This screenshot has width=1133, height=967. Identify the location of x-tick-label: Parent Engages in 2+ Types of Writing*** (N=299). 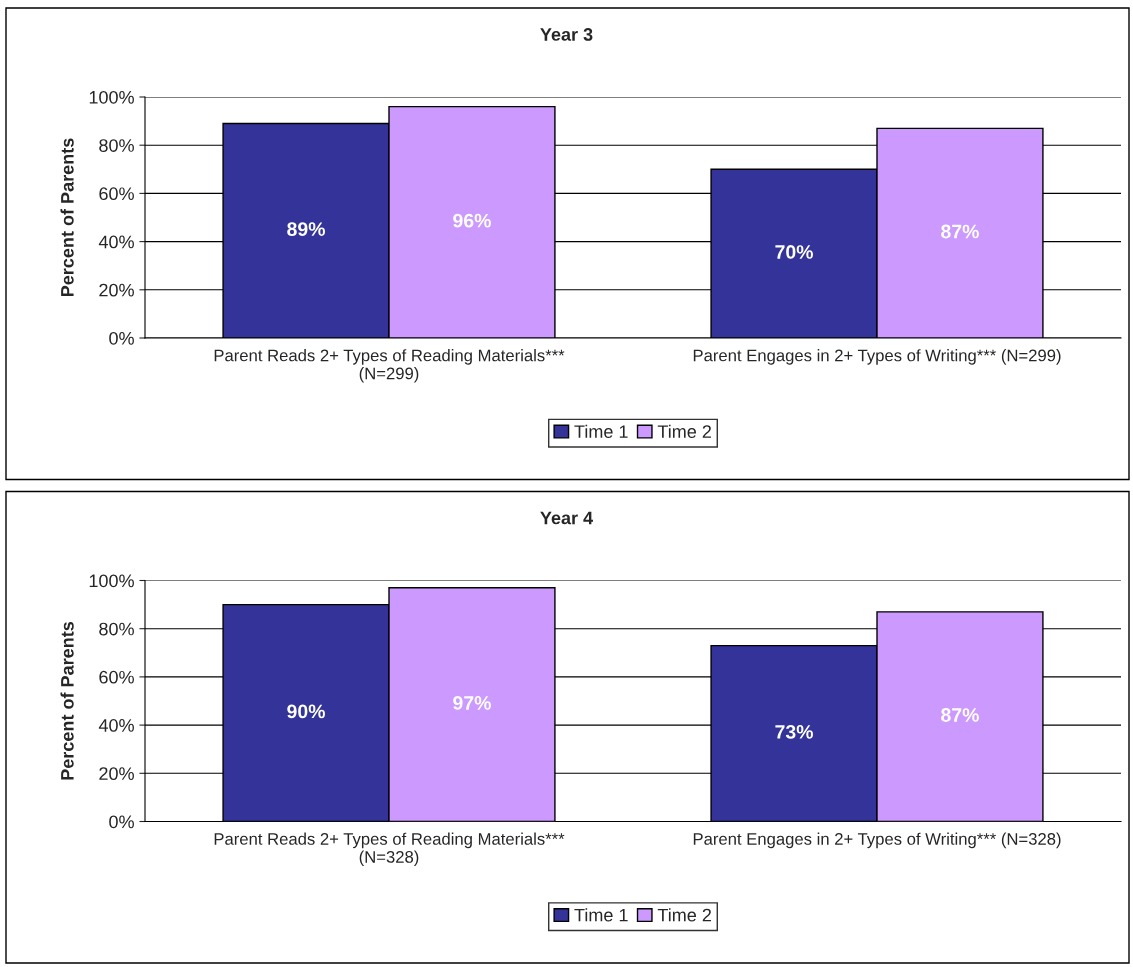
(877, 357).